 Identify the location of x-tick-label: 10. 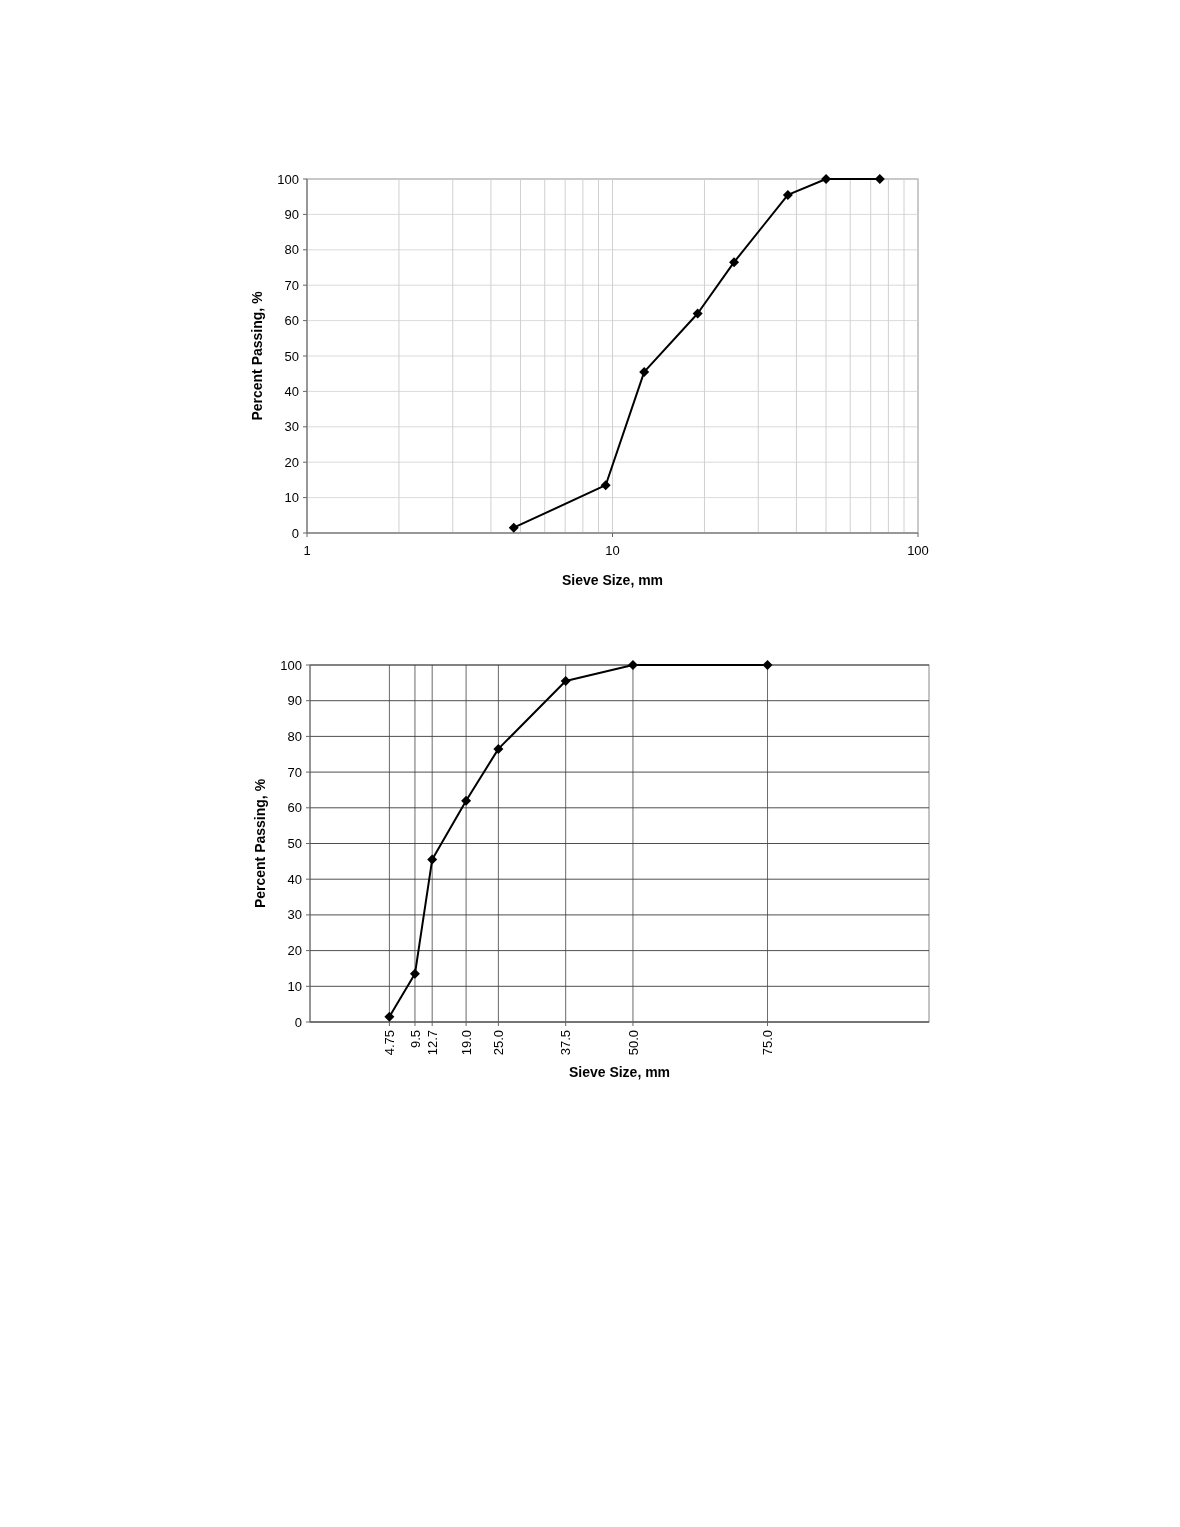
(612, 550).